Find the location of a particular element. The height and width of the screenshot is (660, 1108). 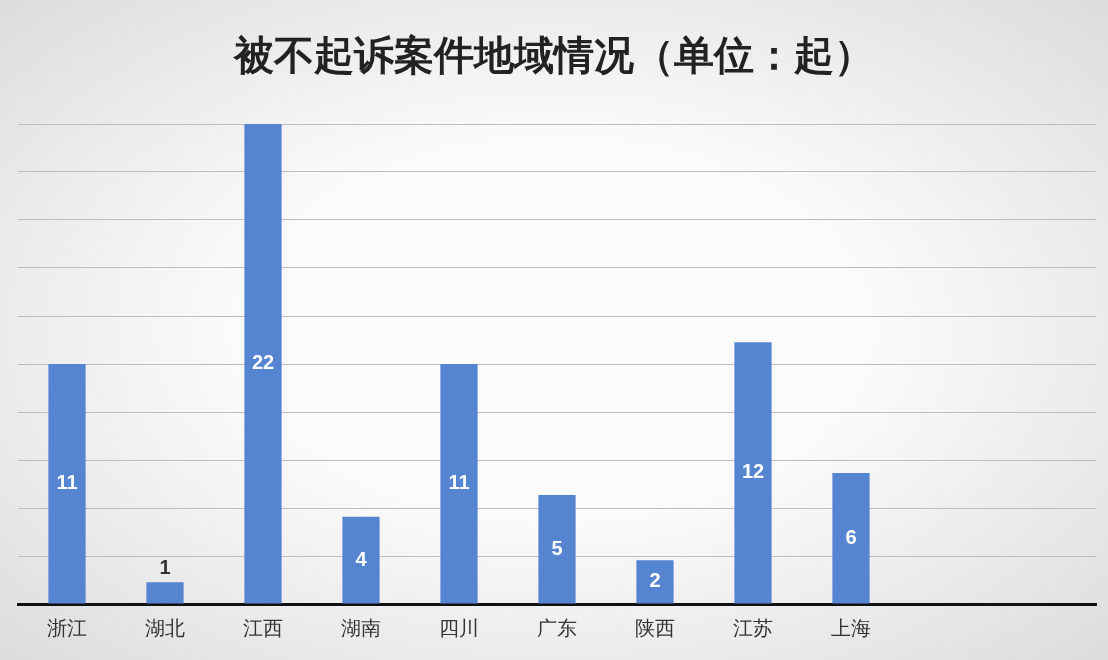

data-label: 6 is located at coordinates (851, 536).